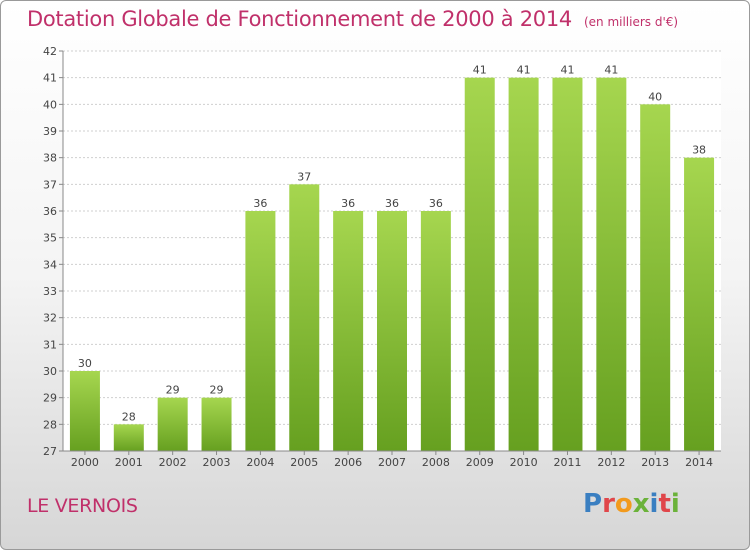 The width and height of the screenshot is (750, 550). I want to click on y-tick-label: 42, so click(50, 51).